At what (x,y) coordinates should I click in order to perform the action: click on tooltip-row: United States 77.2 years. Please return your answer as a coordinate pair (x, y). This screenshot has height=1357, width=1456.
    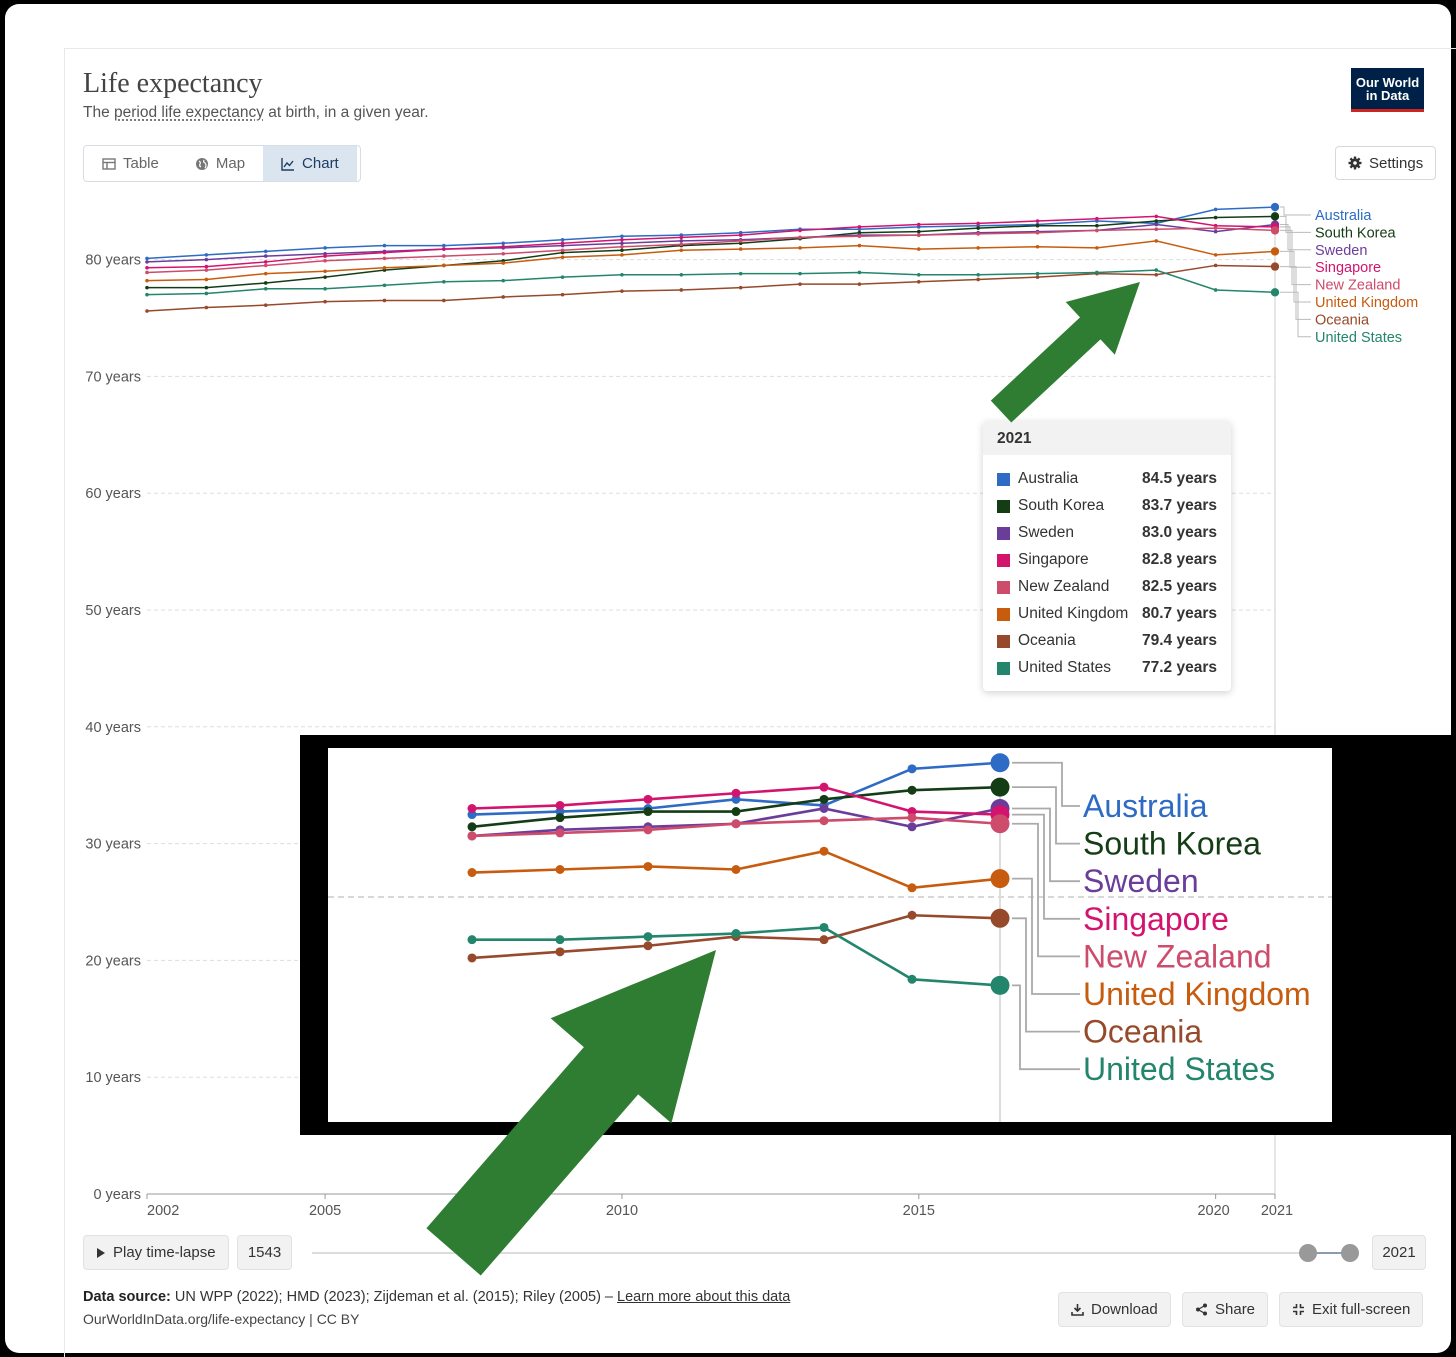
    Looking at the image, I should click on (1107, 668).